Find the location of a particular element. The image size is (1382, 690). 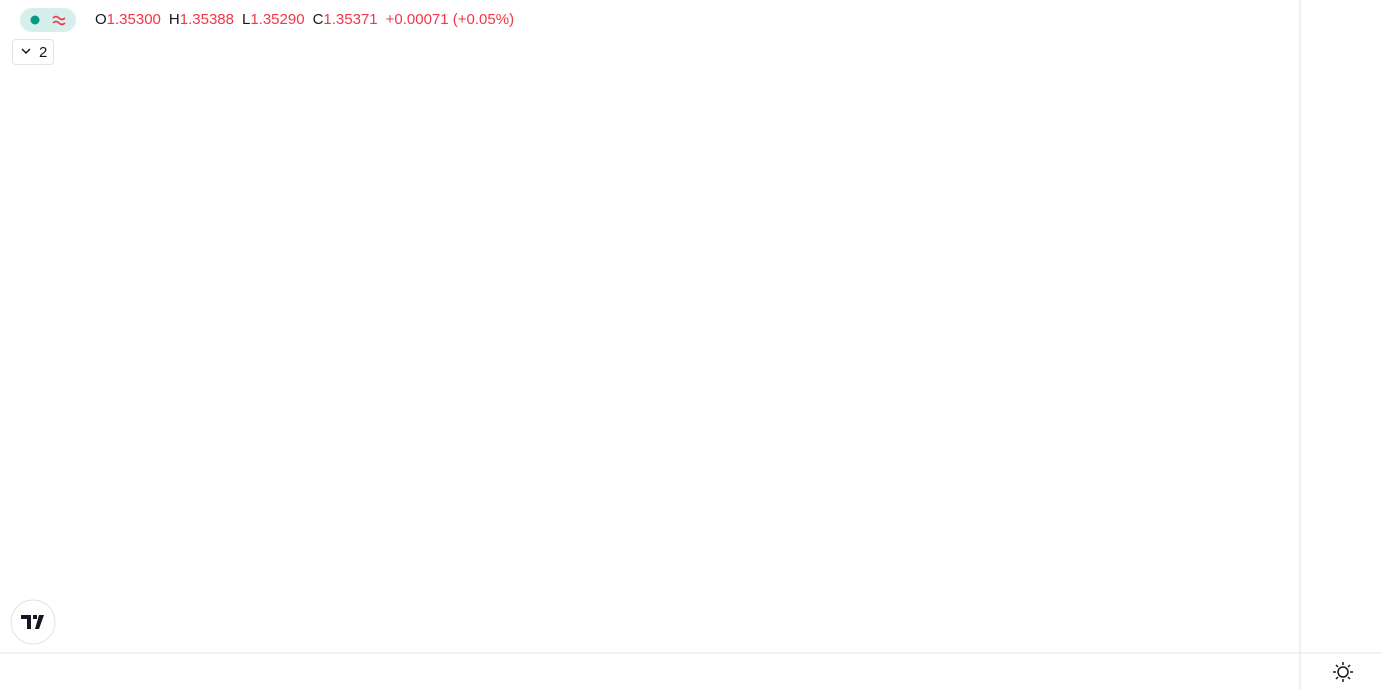

status-icons is located at coordinates (48, 20).